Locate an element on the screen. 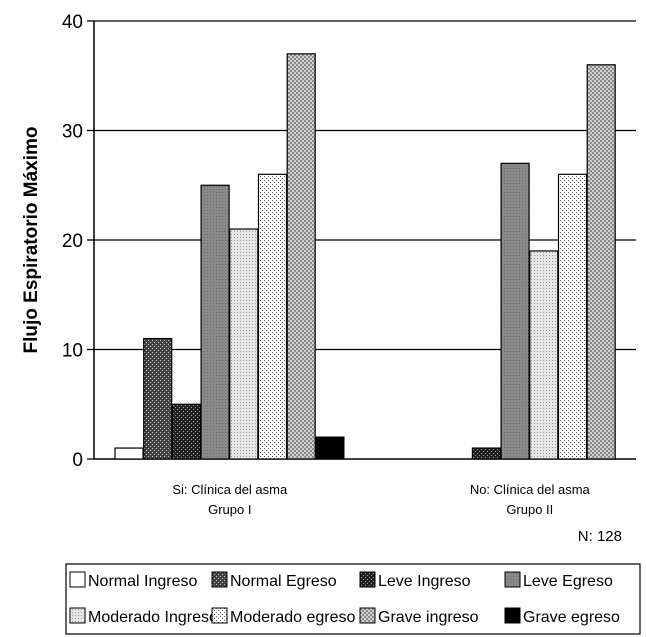  category-label: Grupo I is located at coordinates (229, 509).